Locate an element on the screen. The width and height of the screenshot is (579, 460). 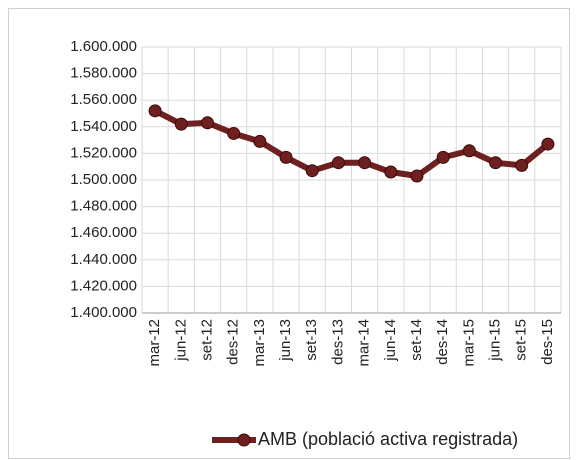
legend-label: AMB (població activa registrada) is located at coordinates (388, 439).